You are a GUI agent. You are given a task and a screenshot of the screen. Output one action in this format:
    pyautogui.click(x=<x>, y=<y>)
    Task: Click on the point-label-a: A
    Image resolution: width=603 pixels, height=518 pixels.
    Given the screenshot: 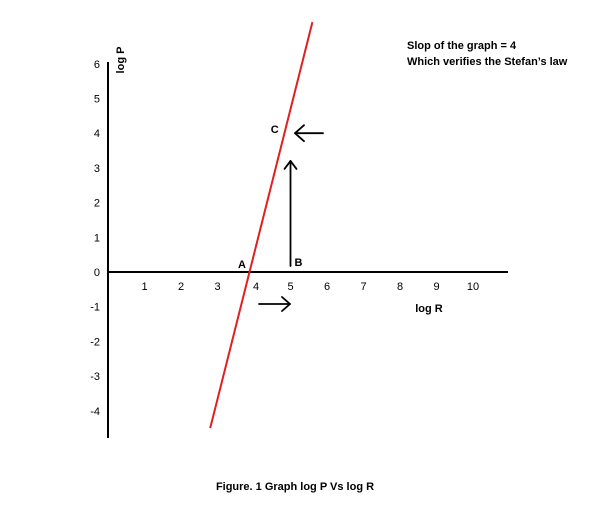 What is the action you would take?
    pyautogui.click(x=242, y=265)
    